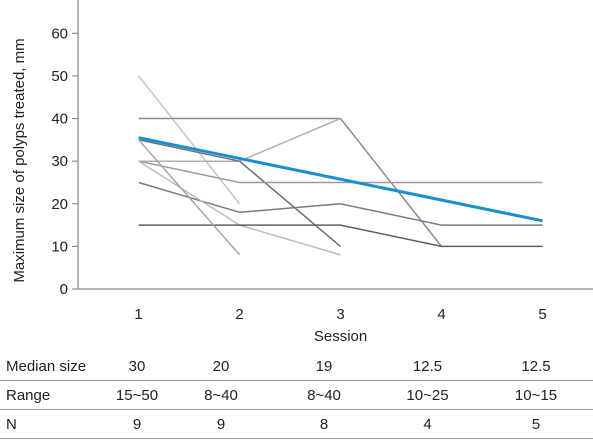 The height and width of the screenshot is (444, 593). I want to click on trend-line, so click(340, 179).